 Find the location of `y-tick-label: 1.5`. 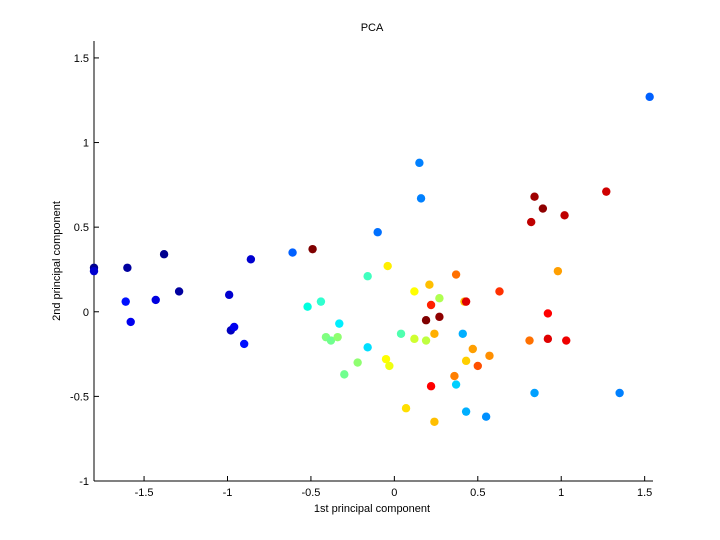

y-tick-label: 1.5 is located at coordinates (81, 59).